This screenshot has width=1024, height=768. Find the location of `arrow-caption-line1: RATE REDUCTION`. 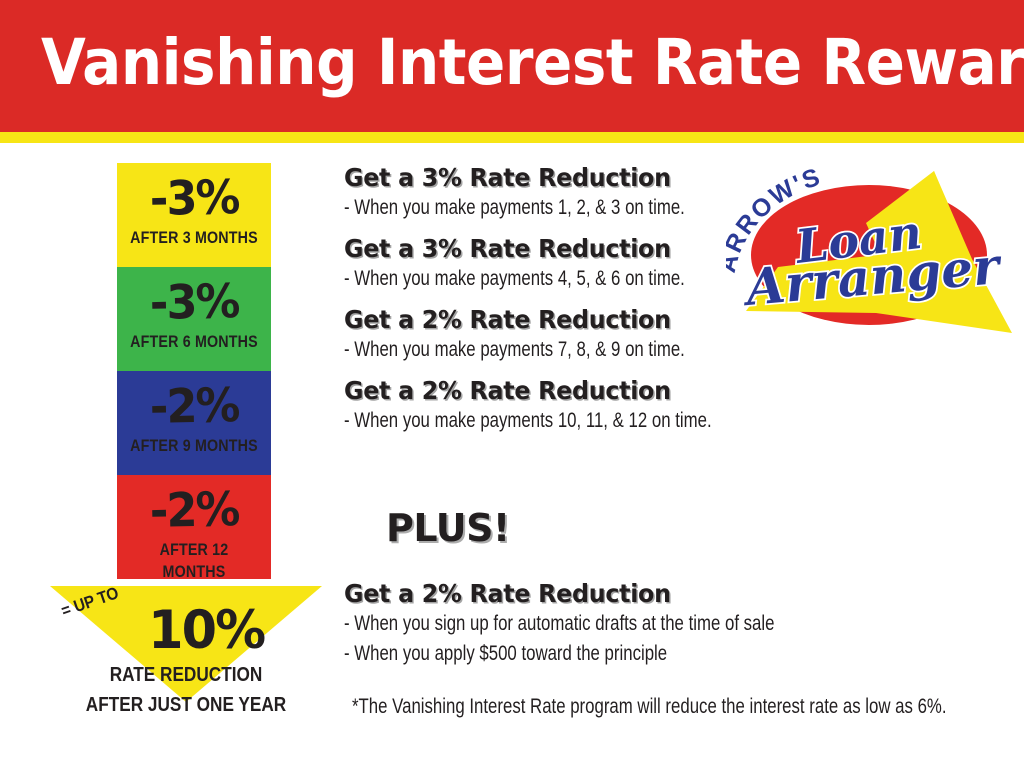

arrow-caption-line1: RATE REDUCTION is located at coordinates (186, 675).